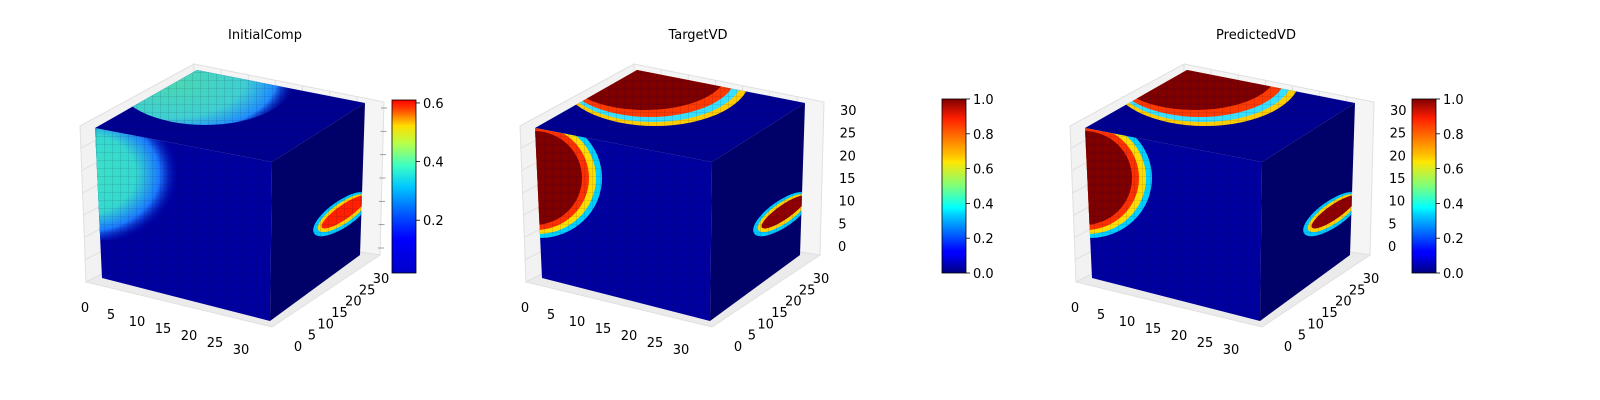 The height and width of the screenshot is (400, 1600). What do you see at coordinates (1256, 35) in the screenshot?
I see `subplot-title: PredictedVD` at bounding box center [1256, 35].